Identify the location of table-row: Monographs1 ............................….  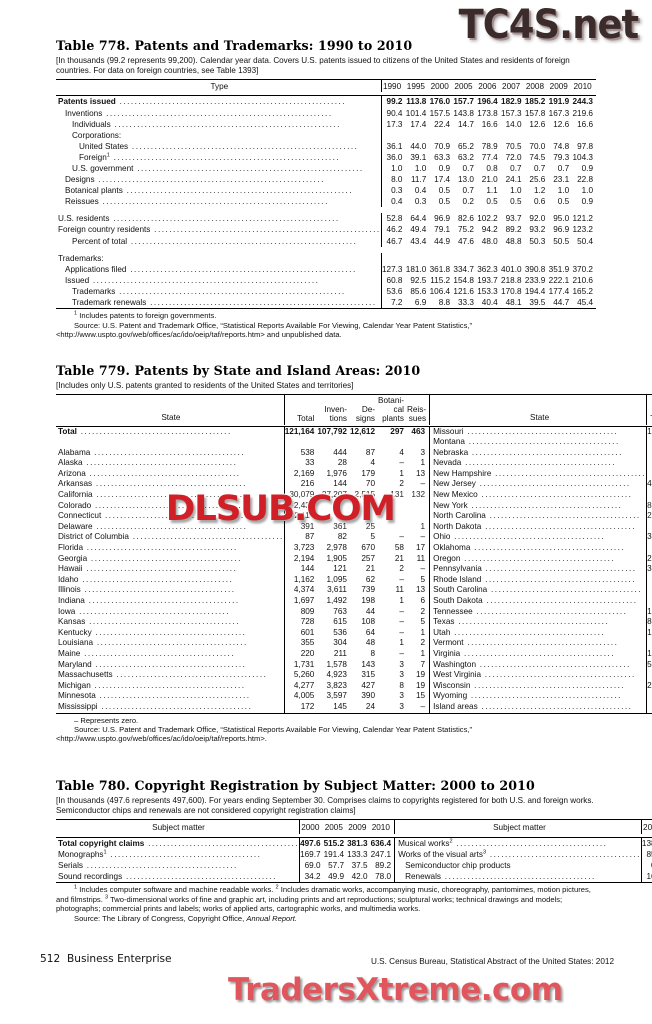
(354, 855).